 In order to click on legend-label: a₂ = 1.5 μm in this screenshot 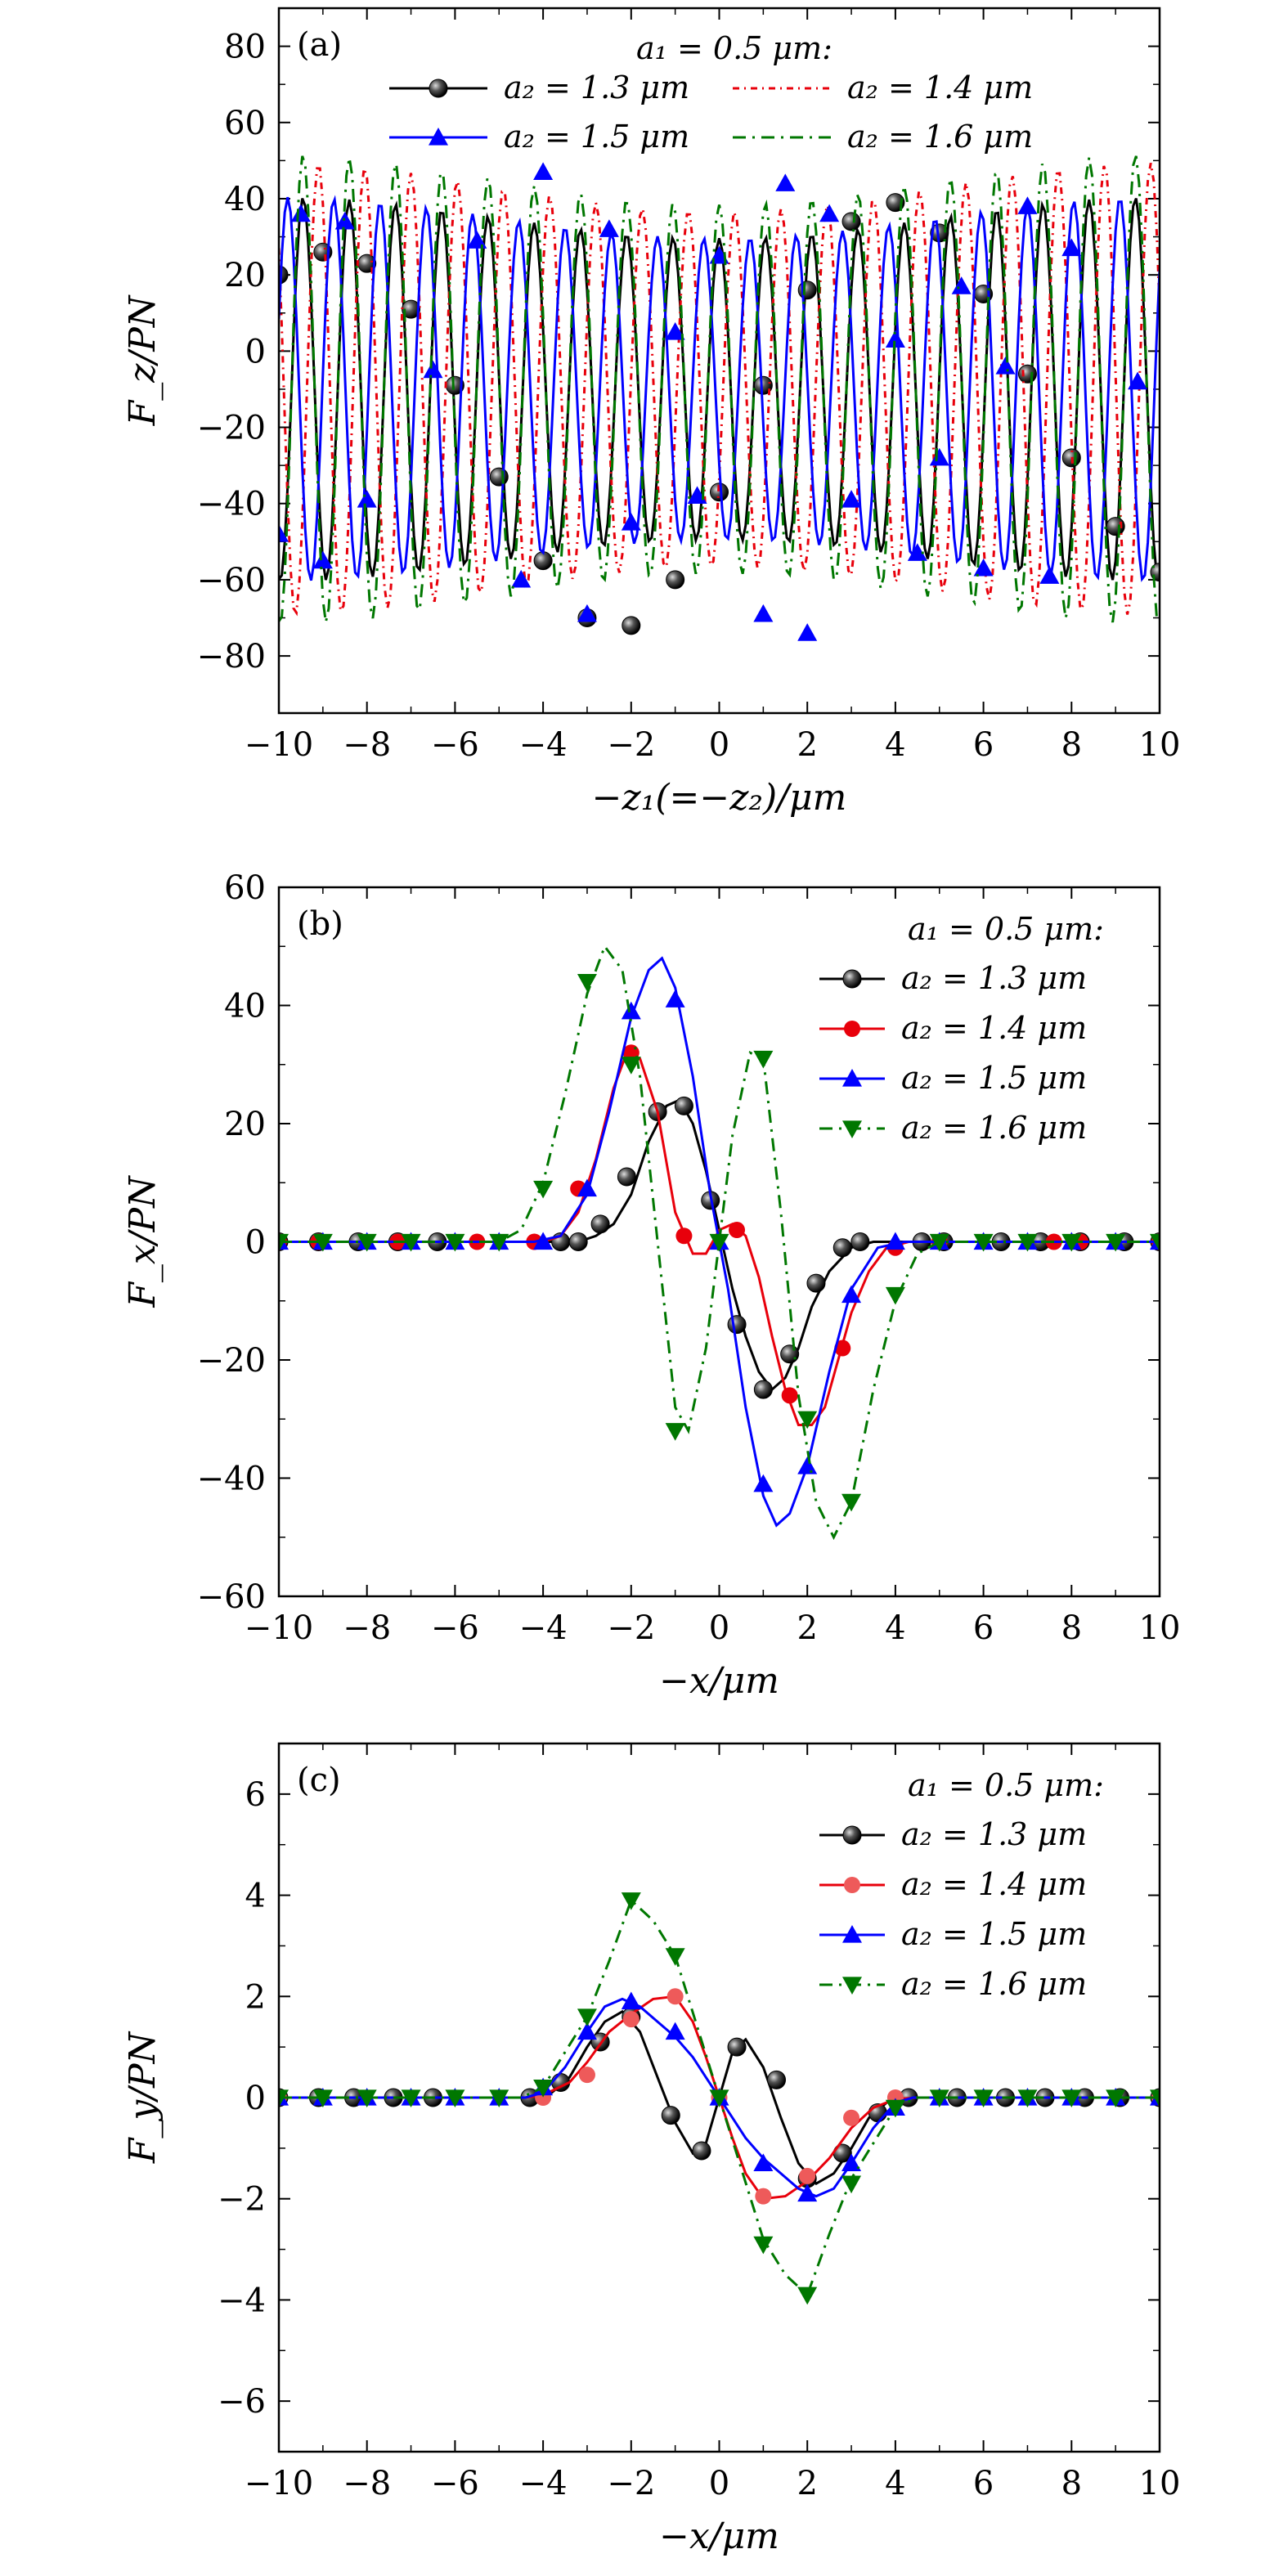, I will do `click(994, 1078)`.